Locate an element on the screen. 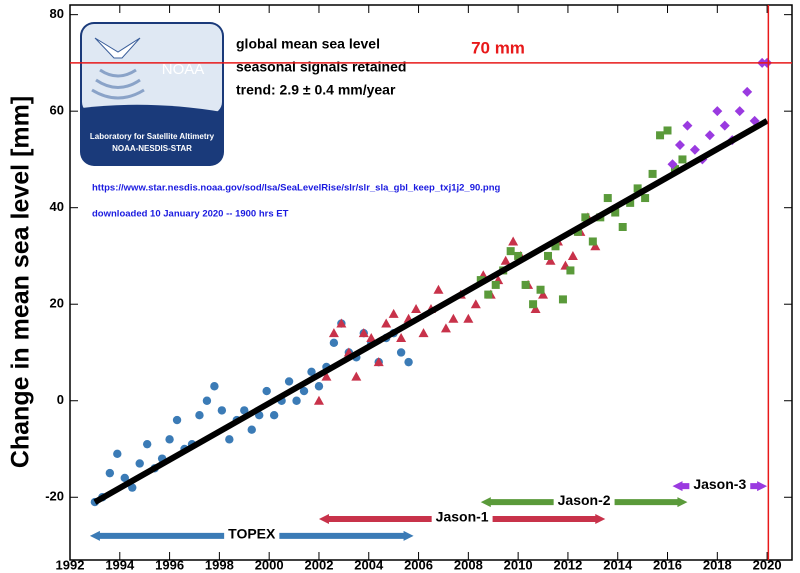 The image size is (800, 573). x-tick-label: 1998 is located at coordinates (219, 564).